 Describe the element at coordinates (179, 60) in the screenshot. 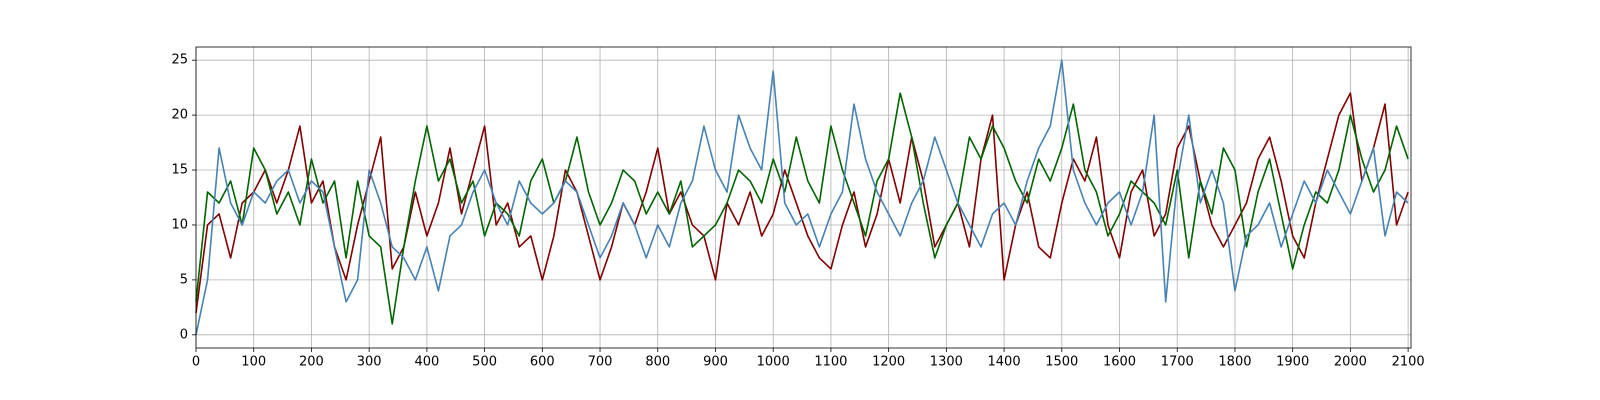

I see `y-tick-label: 25` at that location.